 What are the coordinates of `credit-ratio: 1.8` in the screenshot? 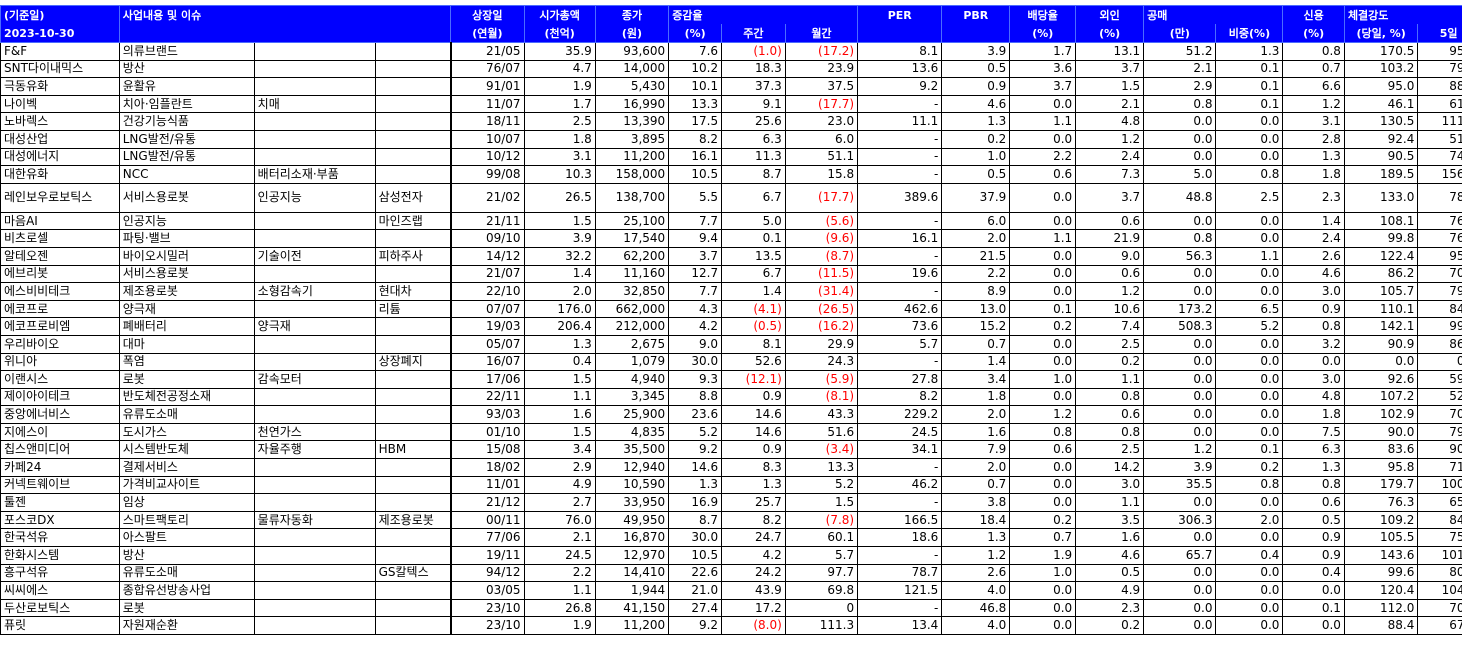 It's located at (1313, 414).